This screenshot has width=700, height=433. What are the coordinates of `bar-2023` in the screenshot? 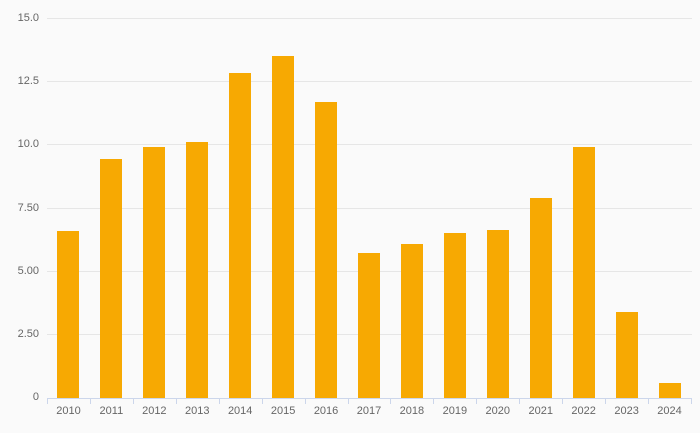 It's located at (626, 355).